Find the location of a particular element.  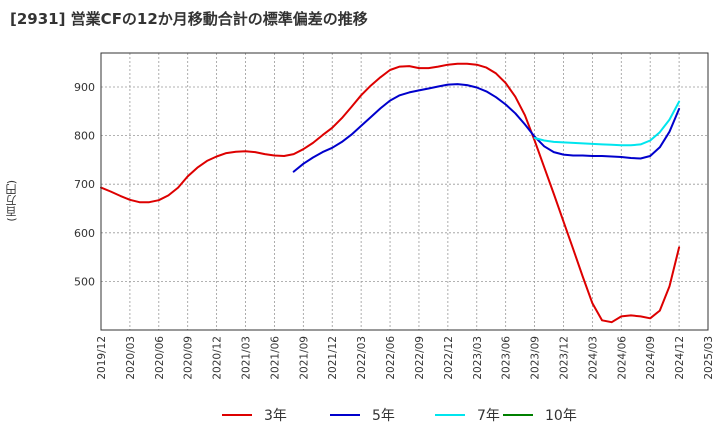

legend-label: 3年 is located at coordinates (275, 416).